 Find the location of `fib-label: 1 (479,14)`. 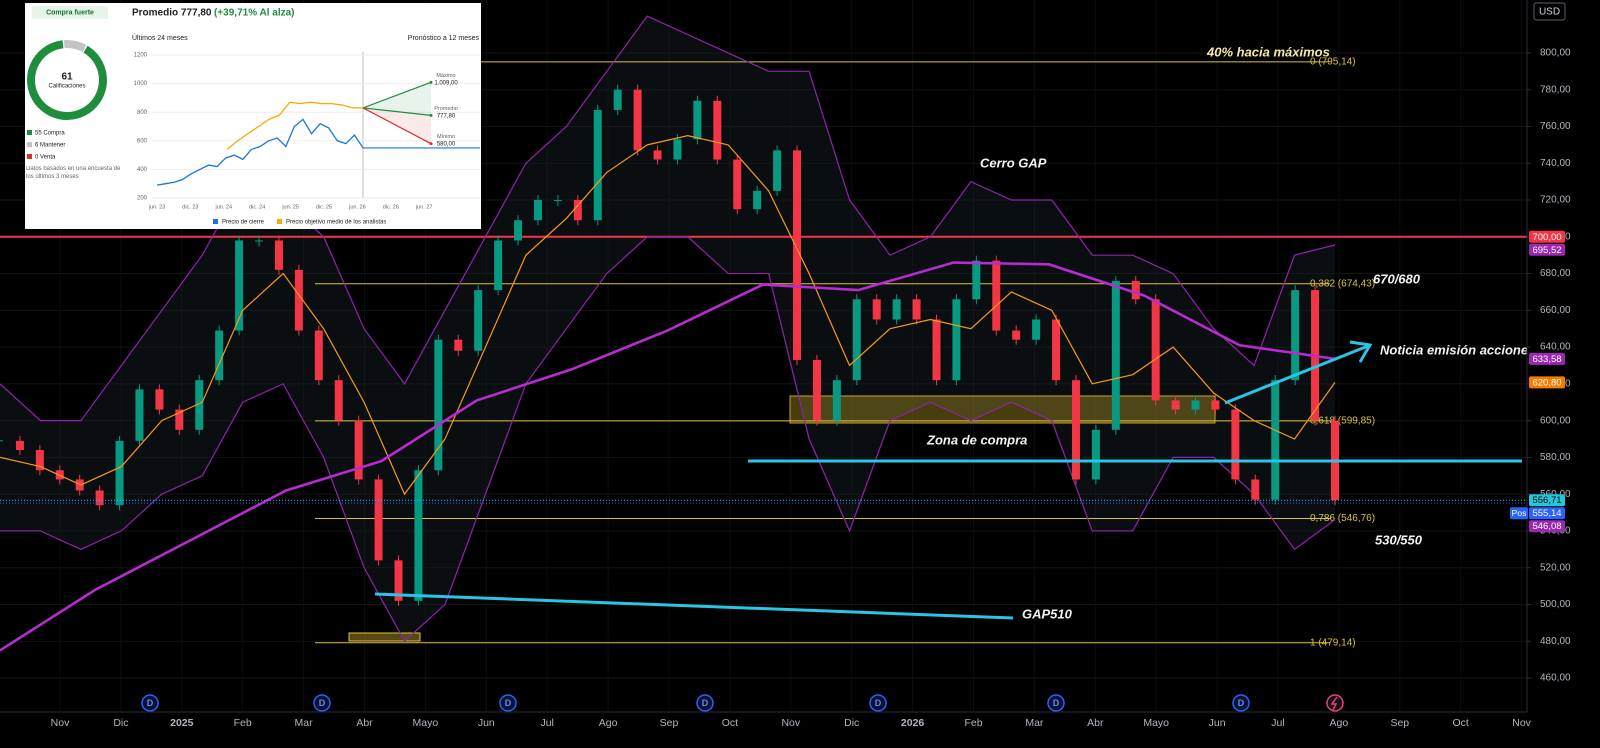

fib-label: 1 (479,14) is located at coordinates (1333, 642).